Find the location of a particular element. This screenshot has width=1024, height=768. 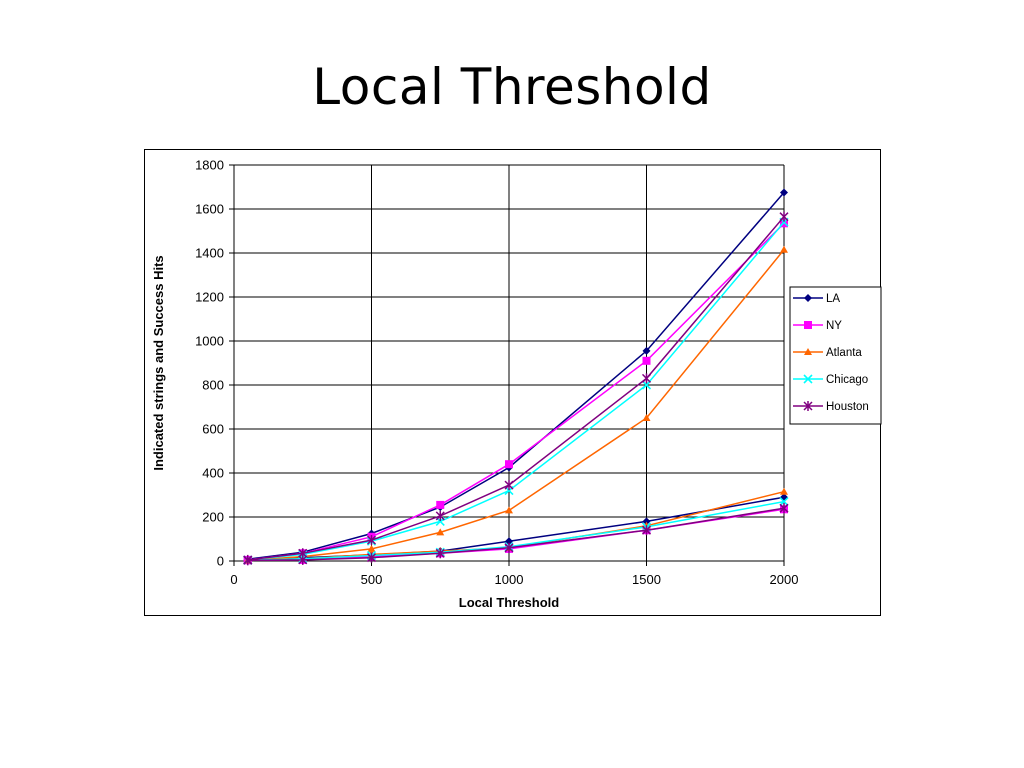

legend-label: NY is located at coordinates (834, 326).